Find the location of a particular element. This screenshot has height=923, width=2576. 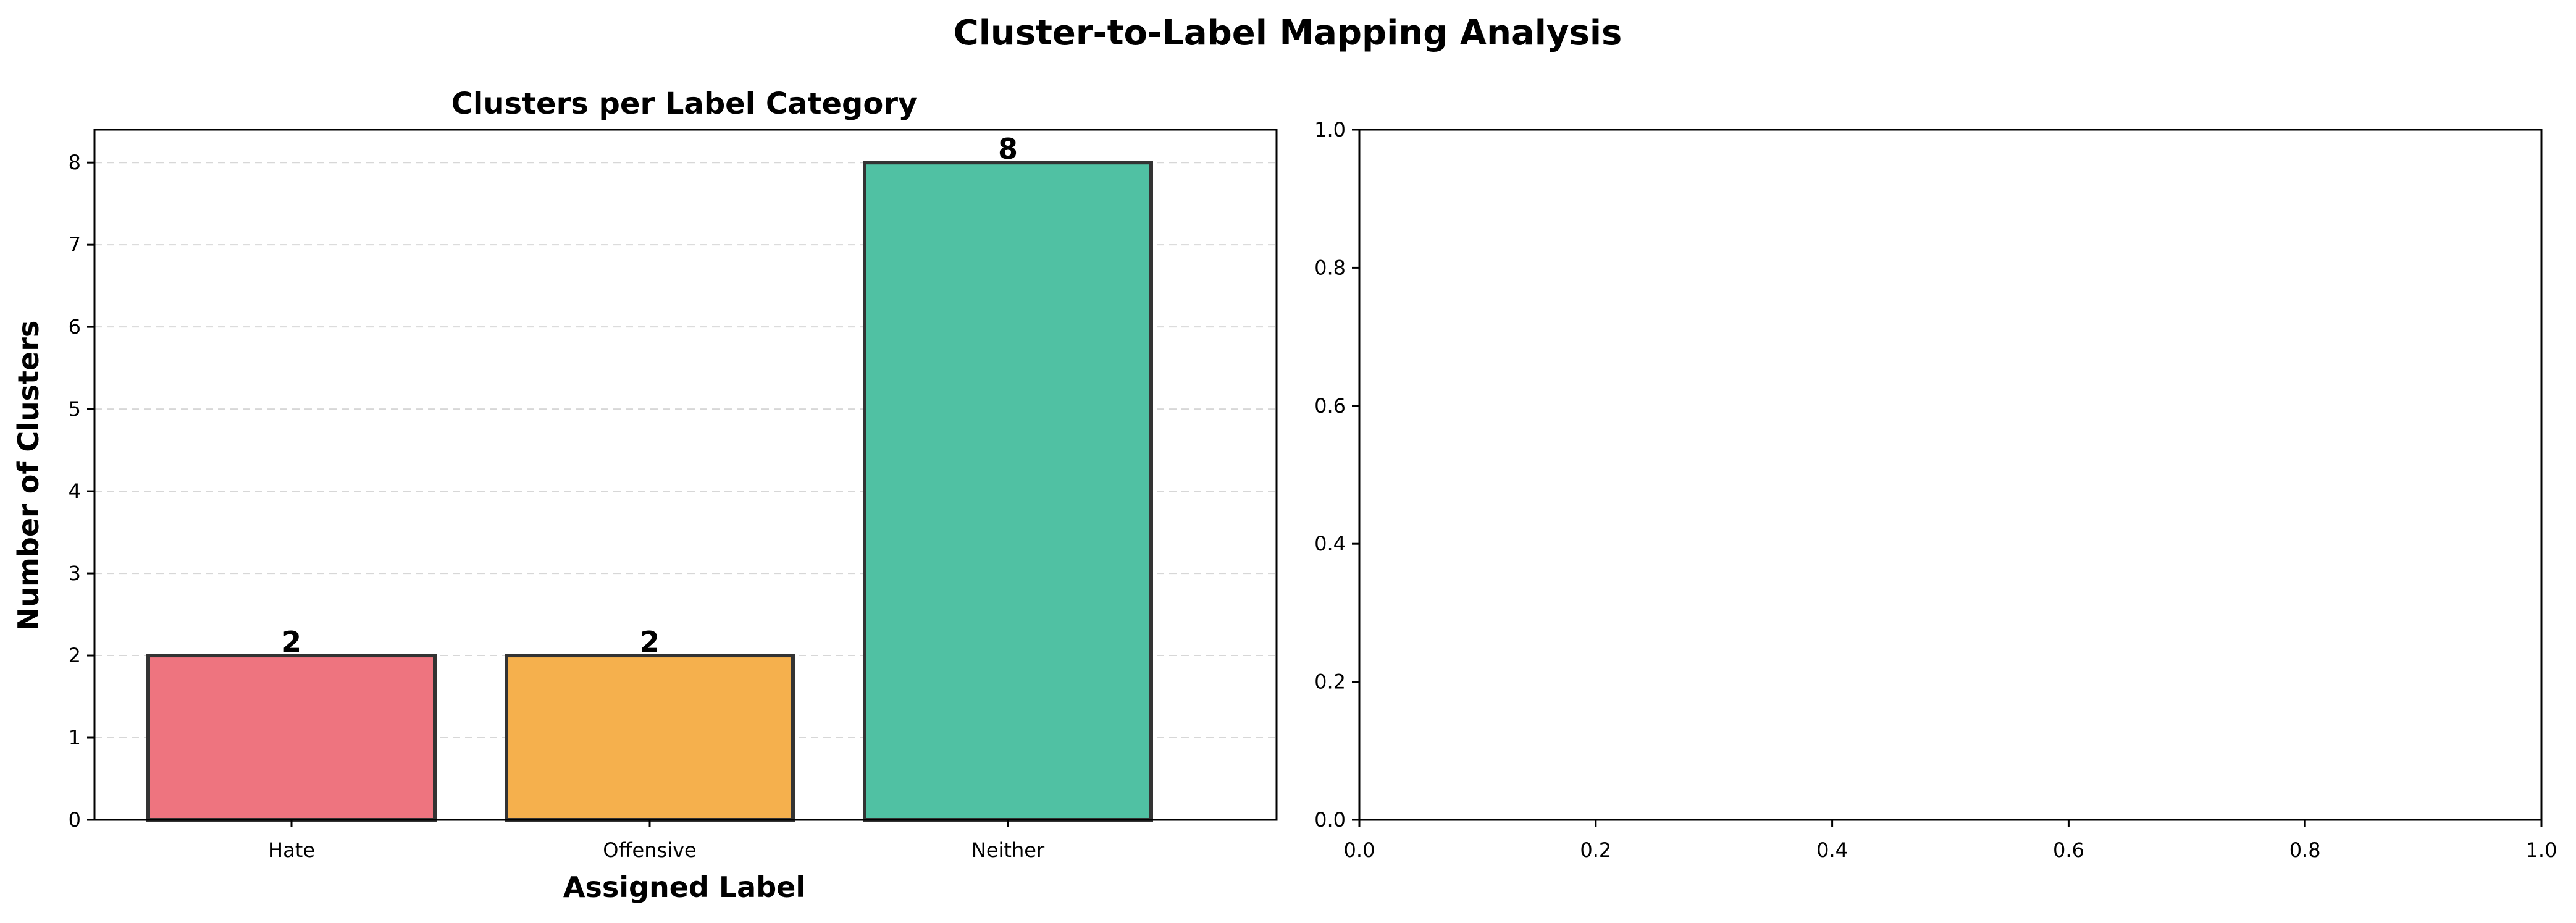

figure-suptitle: Cluster-to-Label Mapping Analysis is located at coordinates (1288, 33).